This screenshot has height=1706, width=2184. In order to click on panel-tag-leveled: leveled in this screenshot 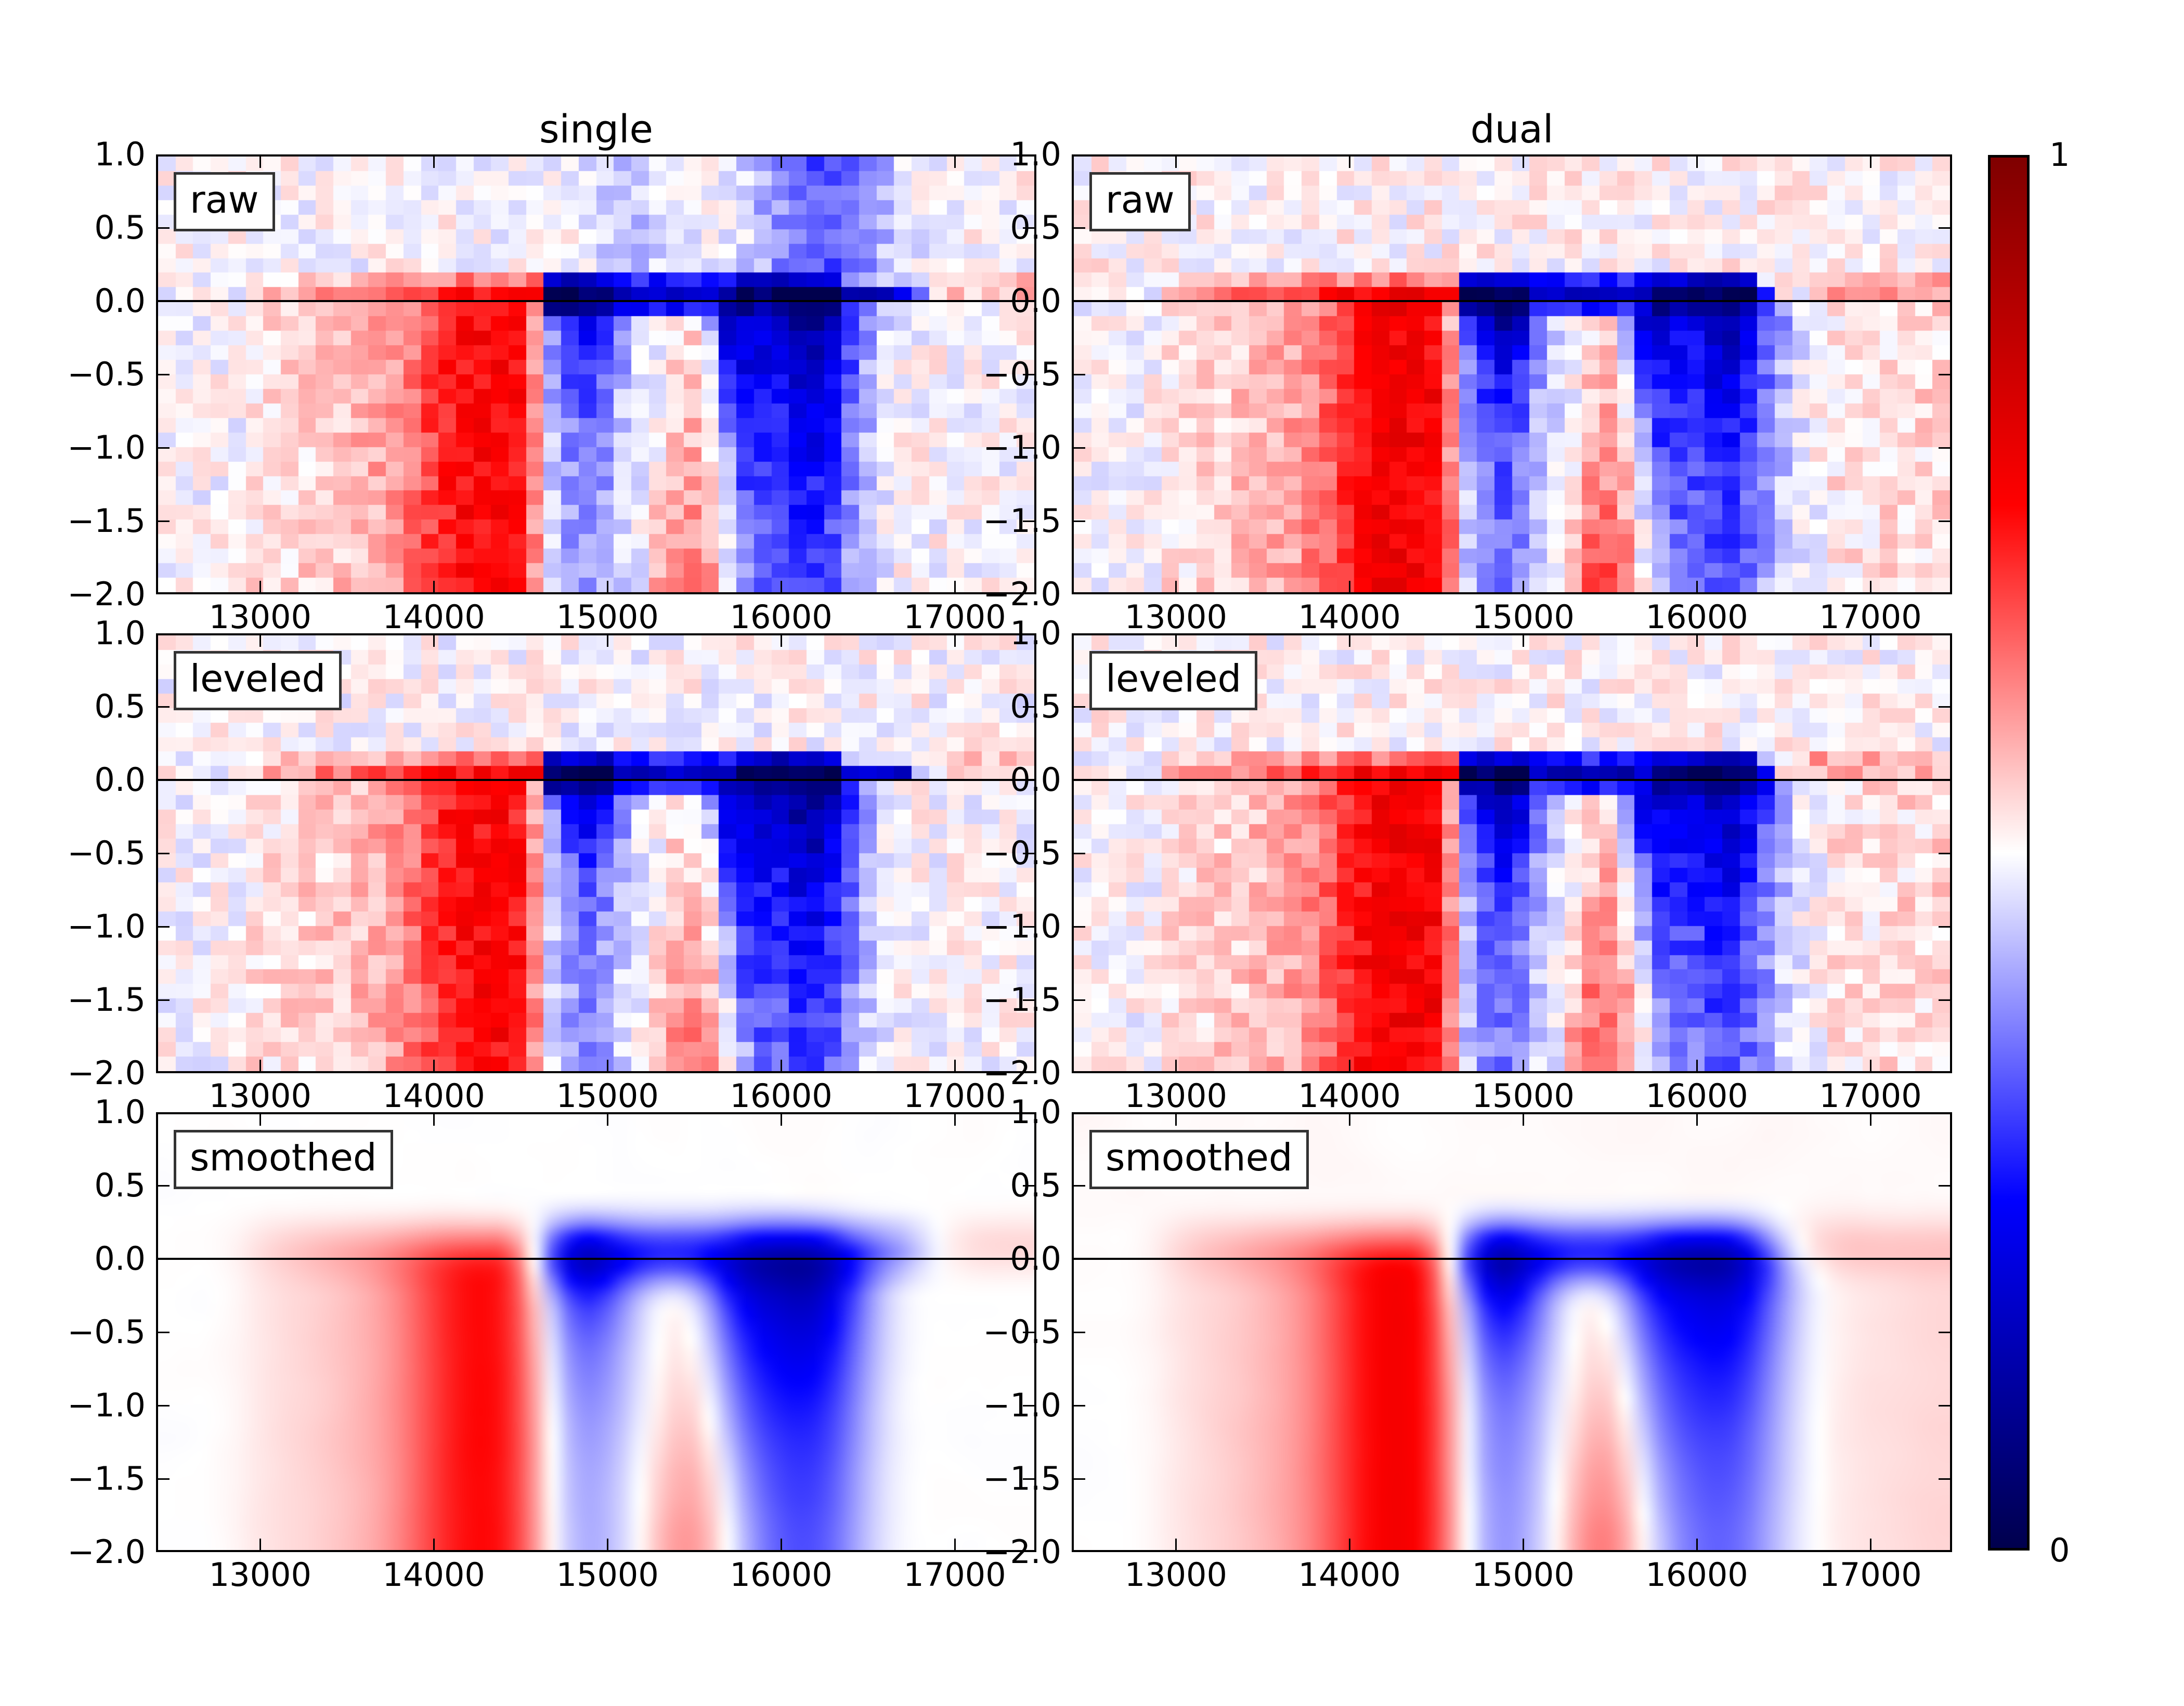, I will do `click(258, 680)`.